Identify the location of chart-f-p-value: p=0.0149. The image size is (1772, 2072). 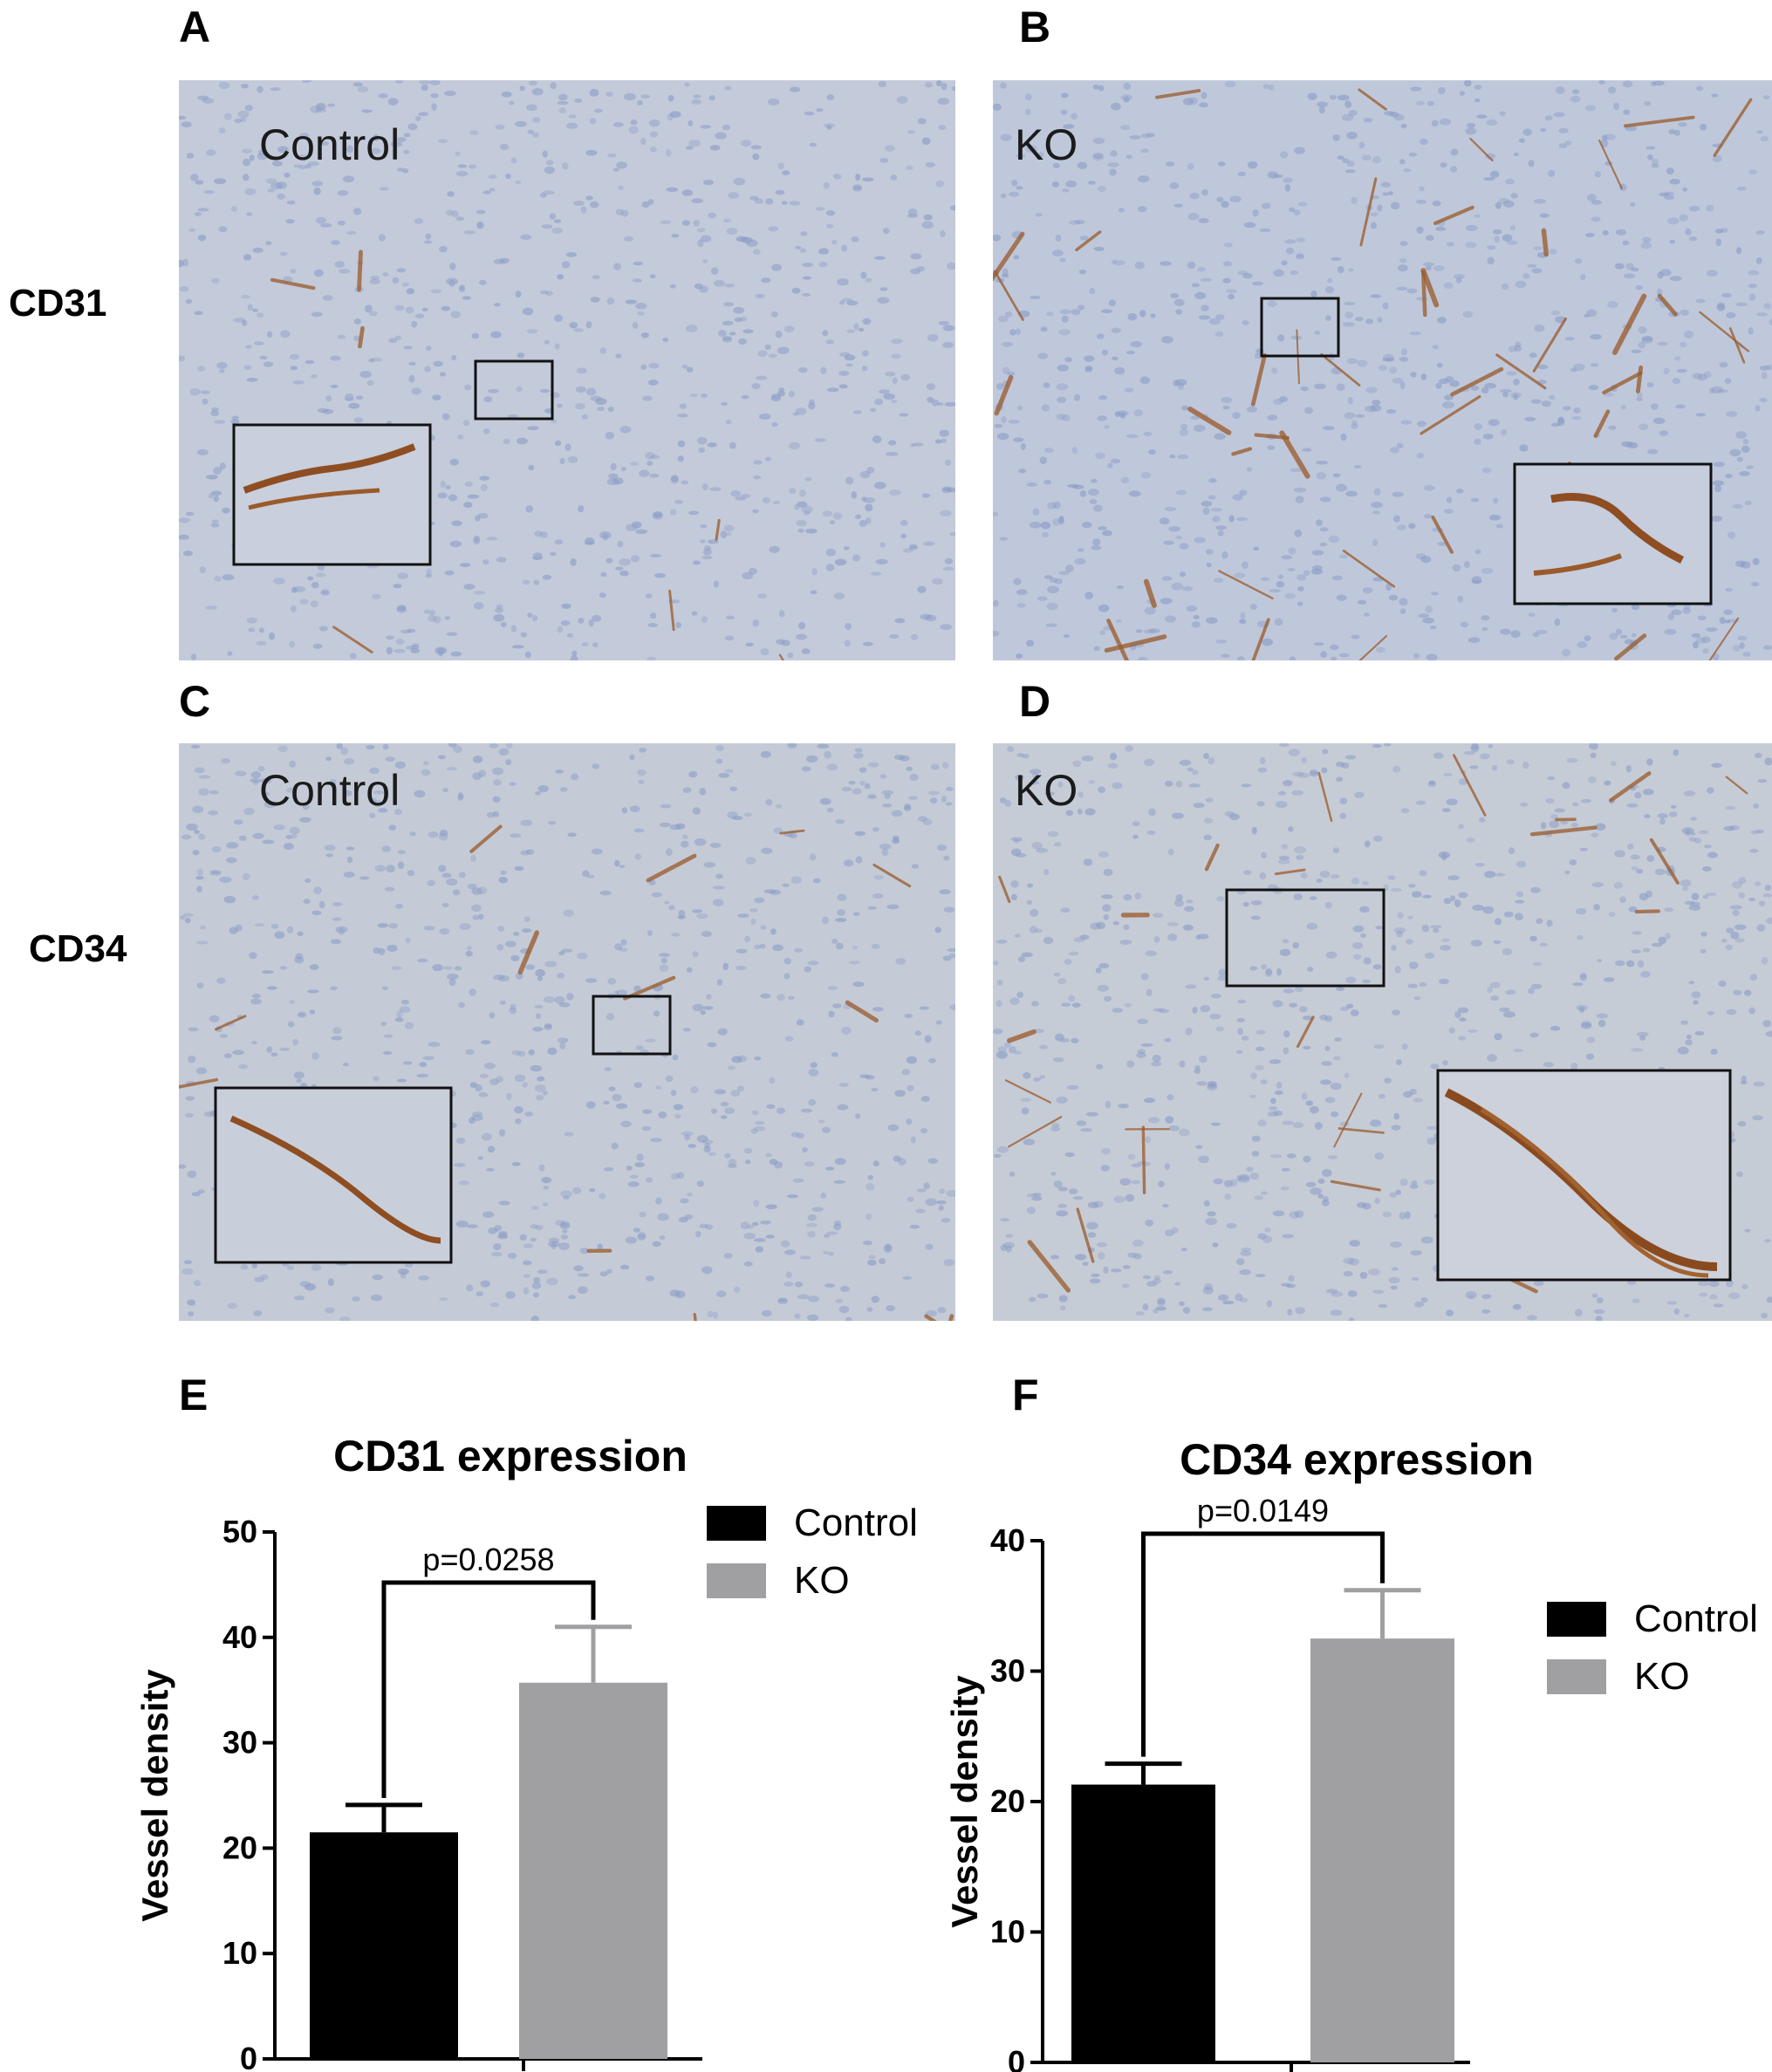
(1263, 1510).